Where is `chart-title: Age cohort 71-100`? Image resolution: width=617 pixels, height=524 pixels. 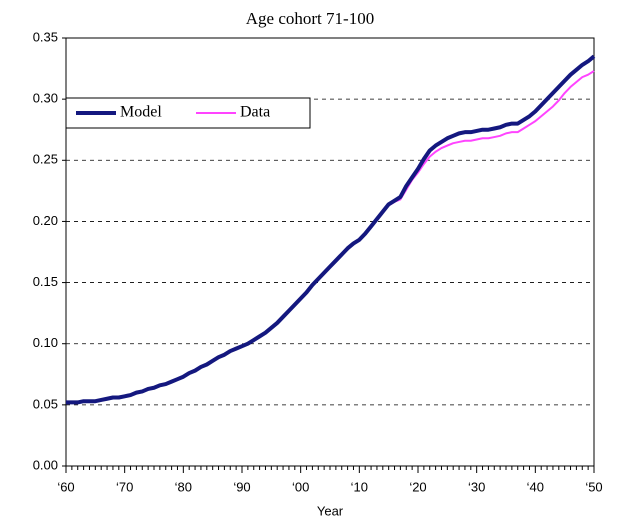
chart-title: Age cohort 71-100 is located at coordinates (310, 18).